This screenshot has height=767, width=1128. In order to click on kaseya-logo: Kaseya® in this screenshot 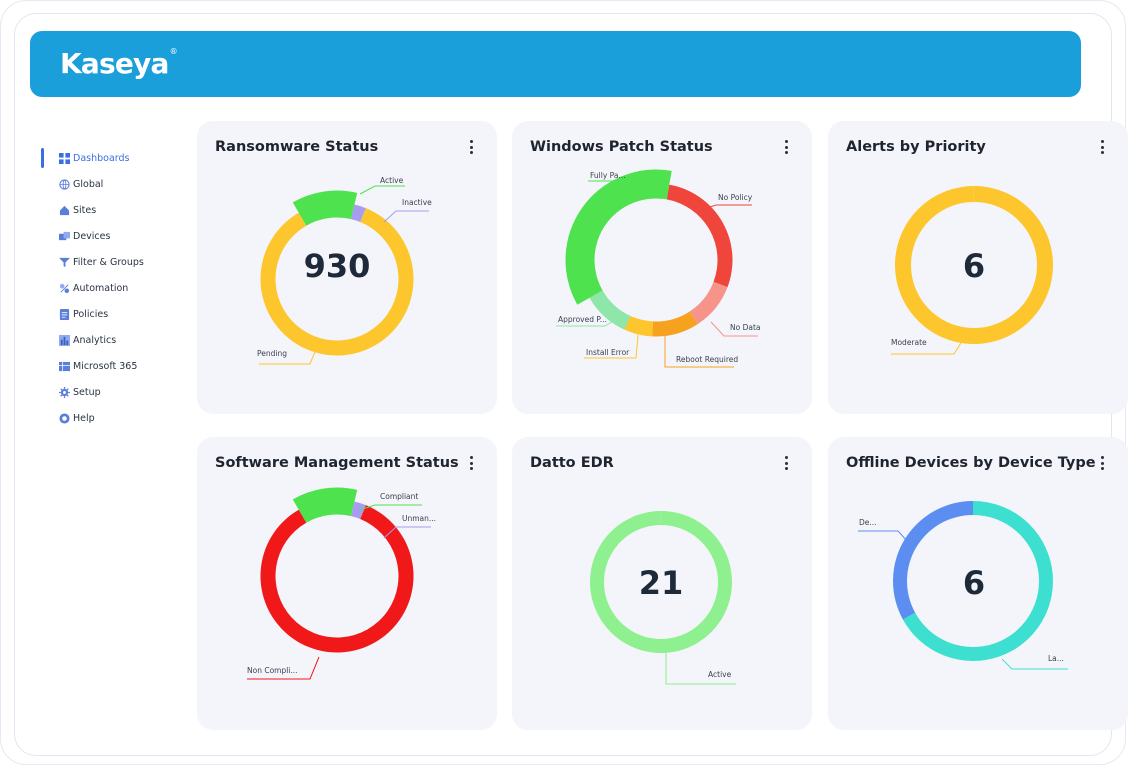, I will do `click(119, 63)`.